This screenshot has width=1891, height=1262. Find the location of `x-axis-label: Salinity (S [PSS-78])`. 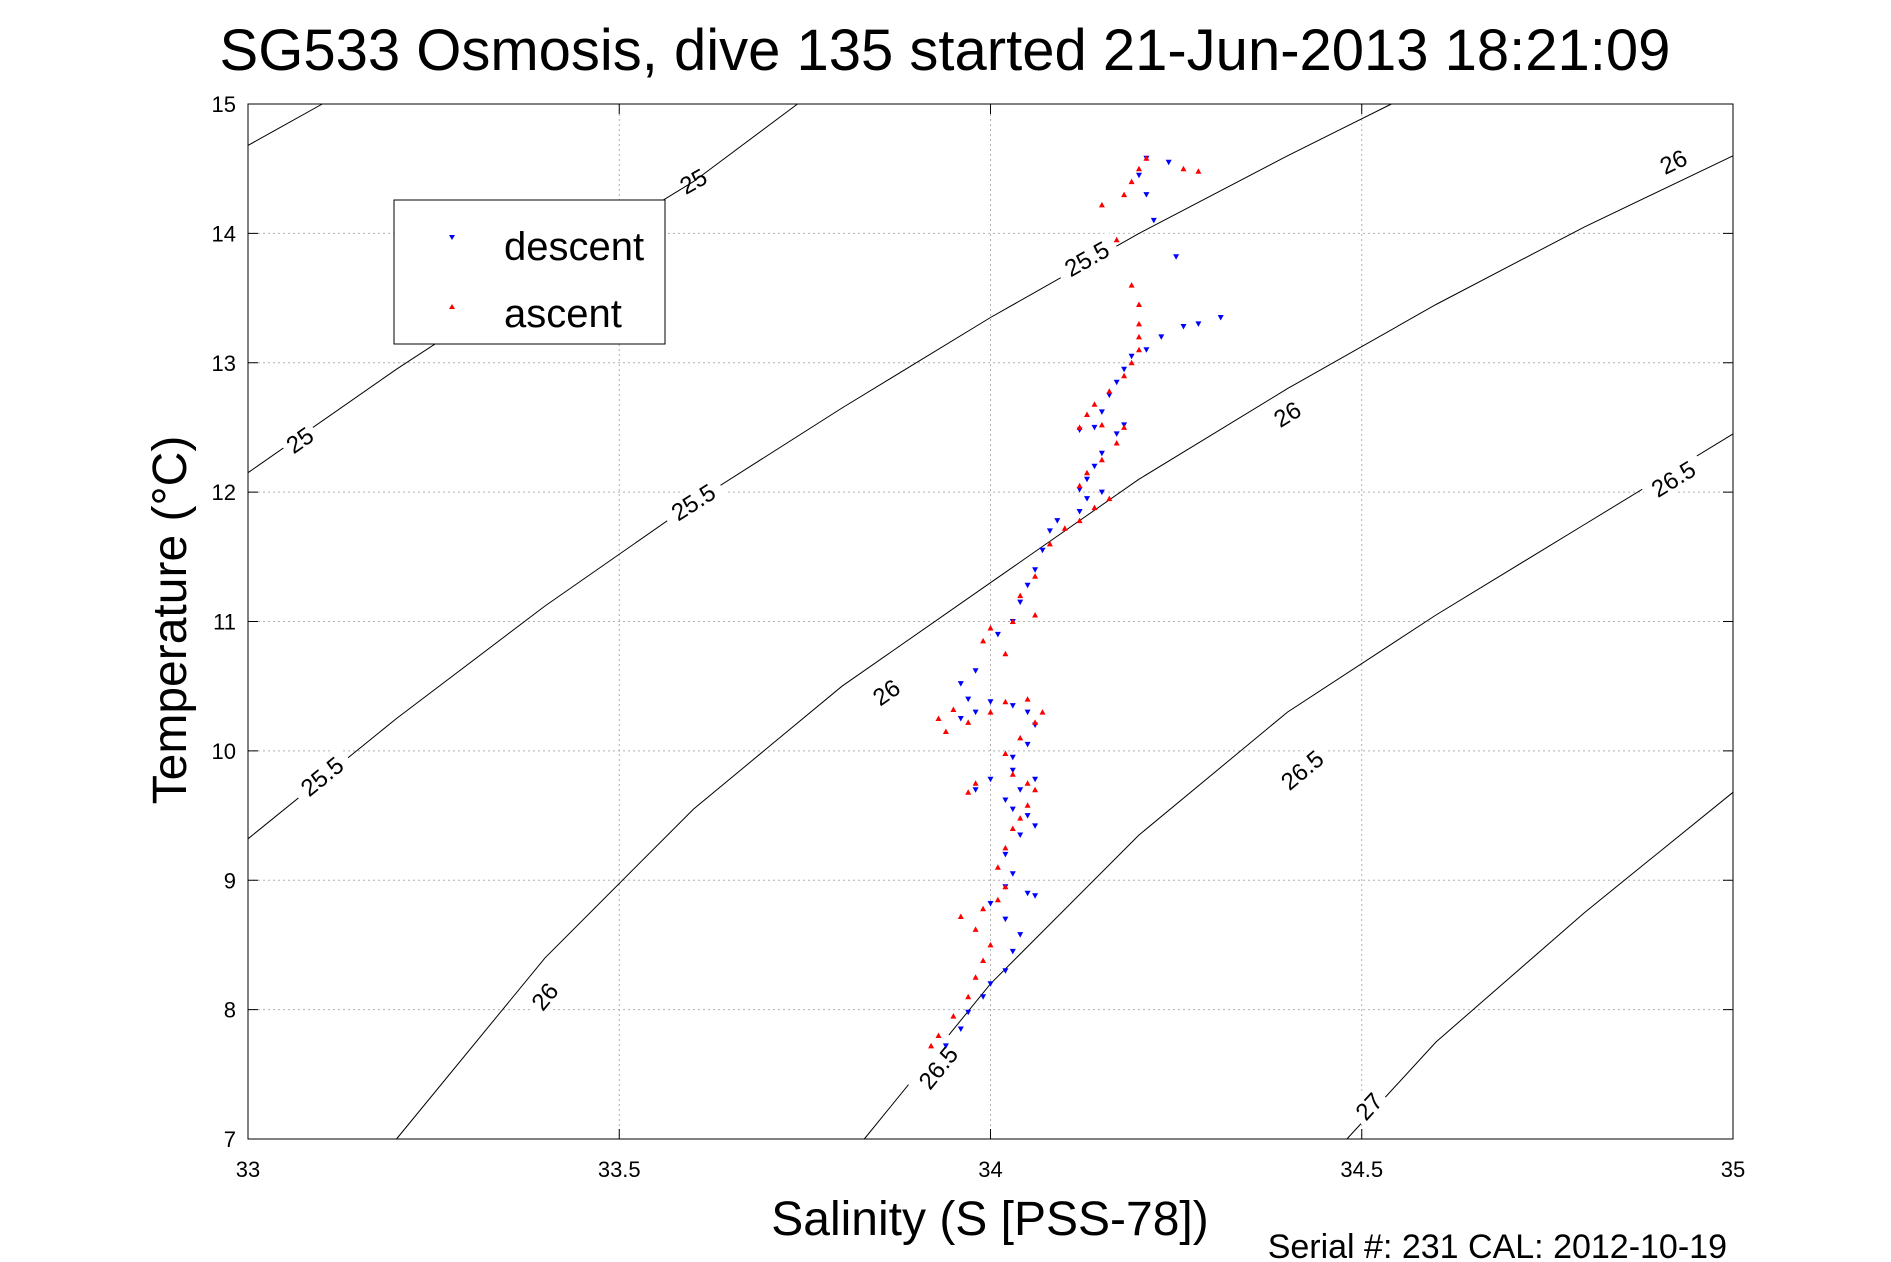

x-axis-label: Salinity (S [PSS-78]) is located at coordinates (989, 1219).